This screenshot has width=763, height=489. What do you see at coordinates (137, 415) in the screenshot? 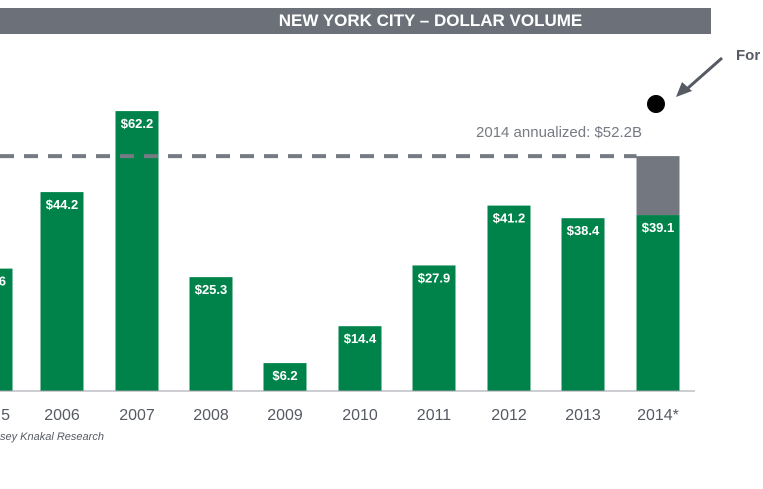
I see `x-tick-label: 2007` at bounding box center [137, 415].